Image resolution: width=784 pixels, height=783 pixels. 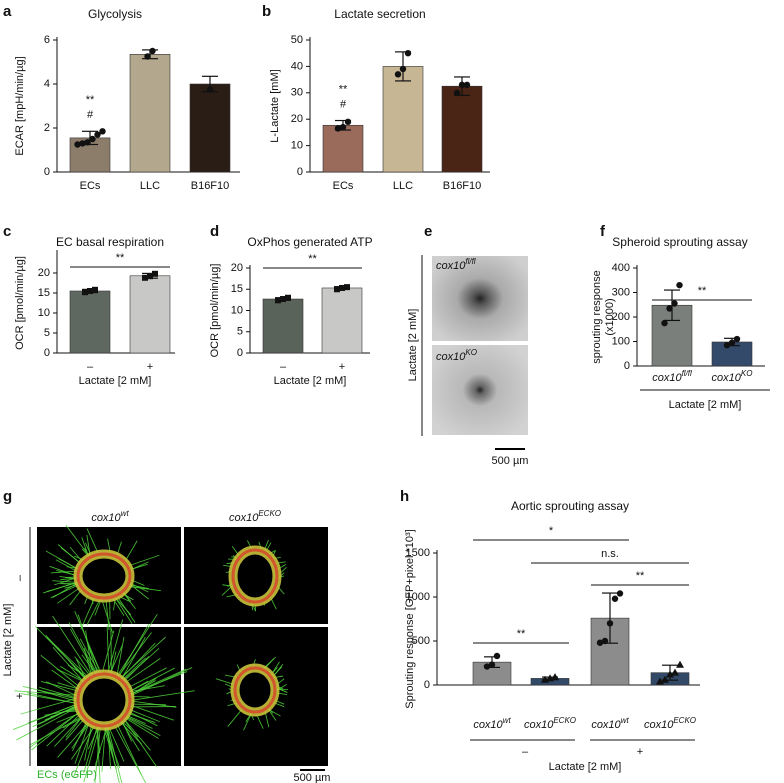 What do you see at coordinates (283, 367) in the screenshot?
I see `x-tick-label: –` at bounding box center [283, 367].